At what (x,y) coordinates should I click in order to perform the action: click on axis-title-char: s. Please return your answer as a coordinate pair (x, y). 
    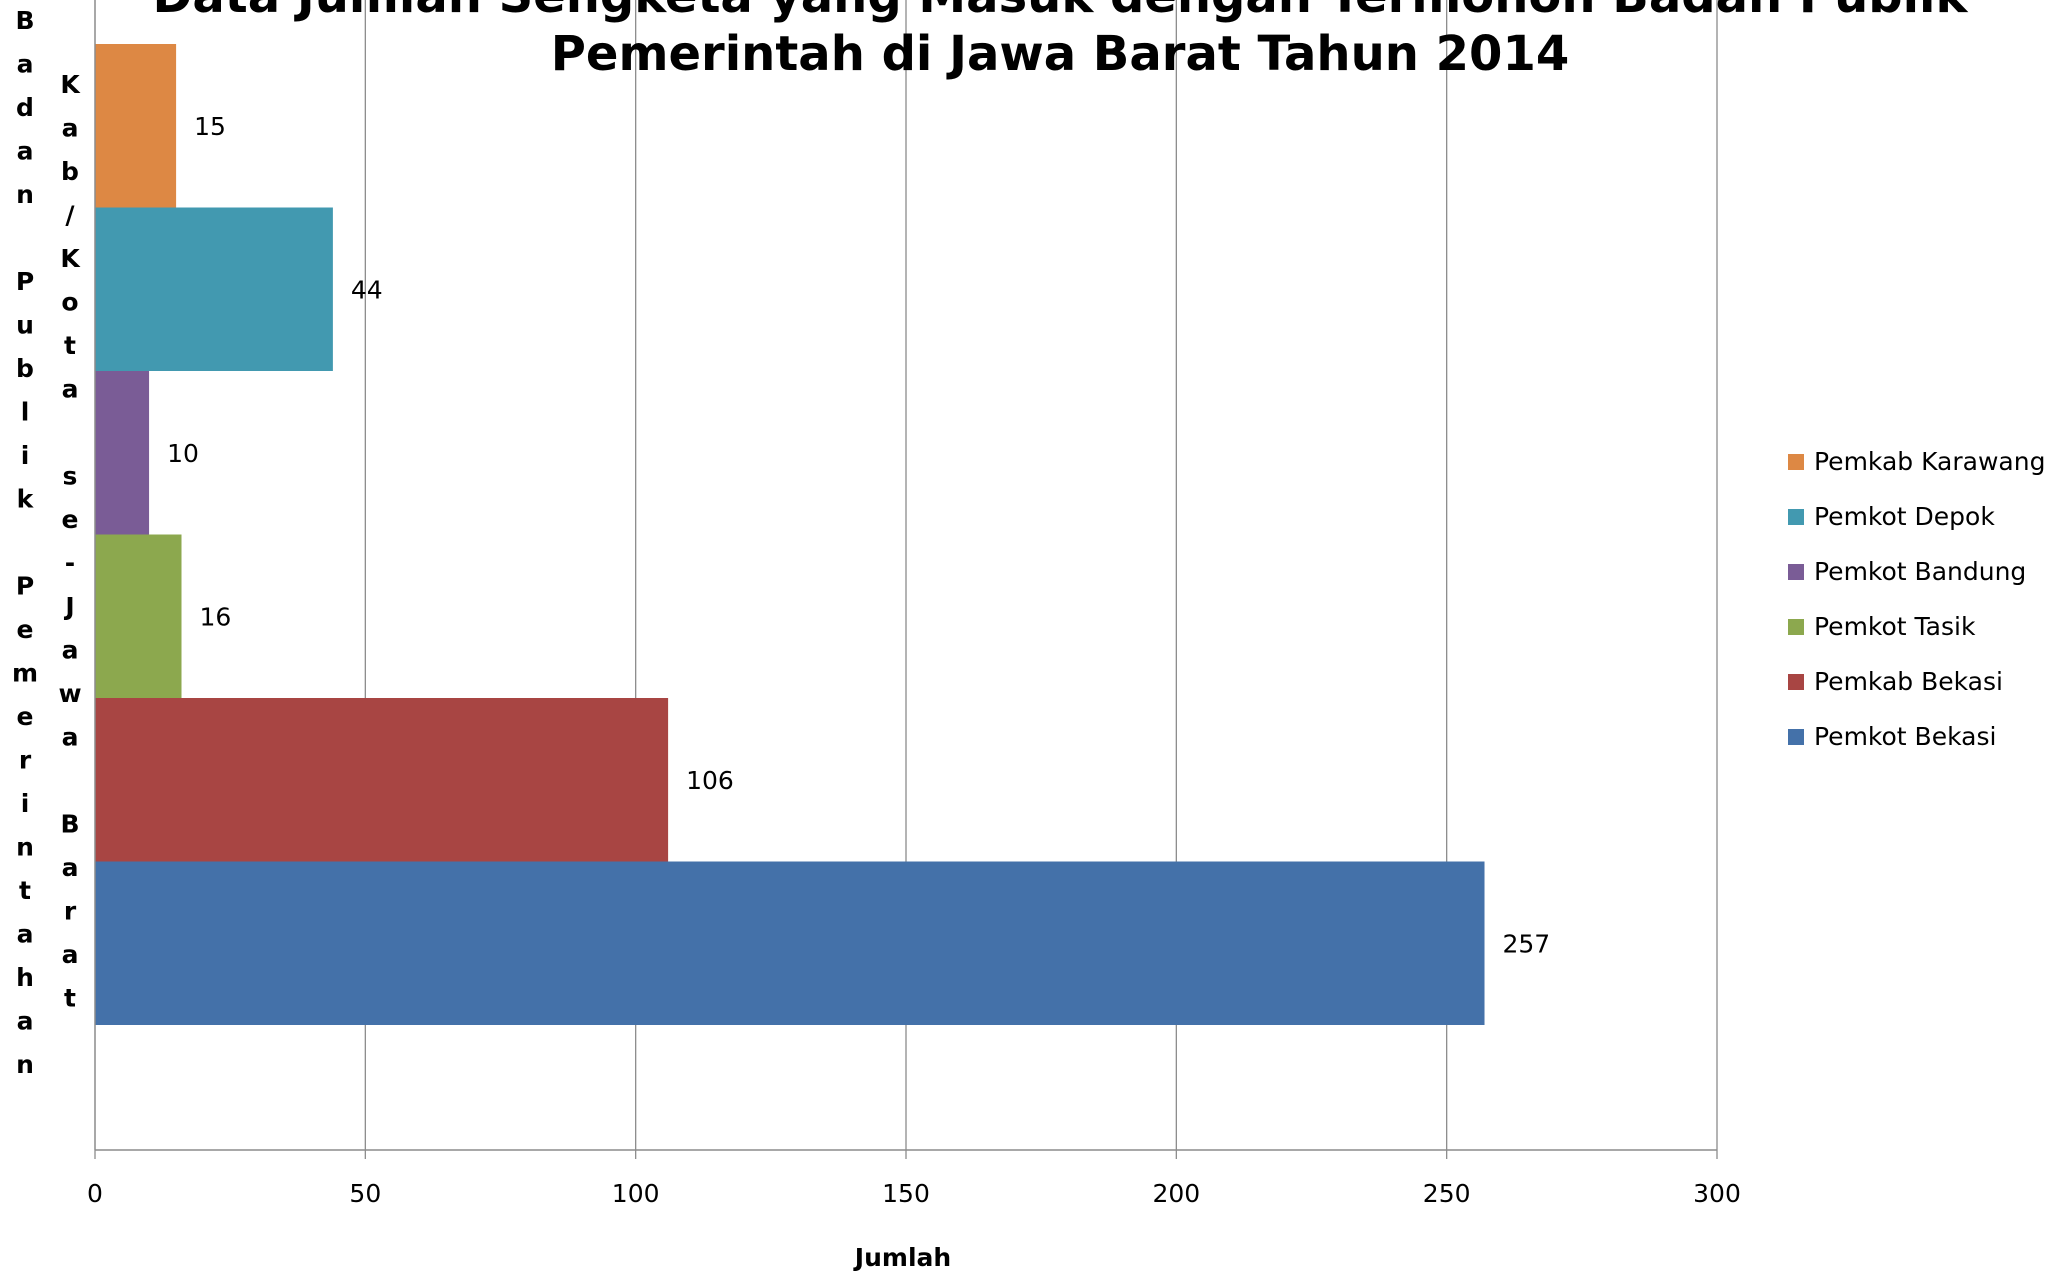
    Looking at the image, I should click on (70, 476).